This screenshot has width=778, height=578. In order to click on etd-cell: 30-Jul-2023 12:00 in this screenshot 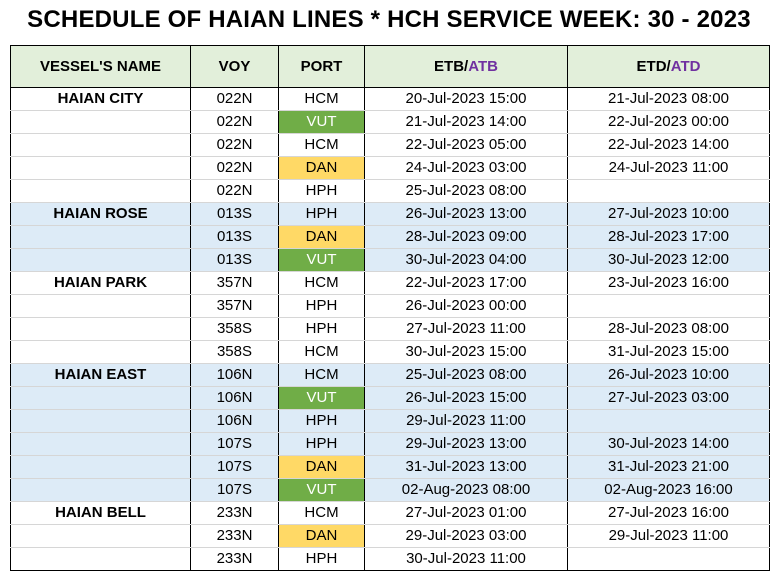, I will do `click(668, 260)`.